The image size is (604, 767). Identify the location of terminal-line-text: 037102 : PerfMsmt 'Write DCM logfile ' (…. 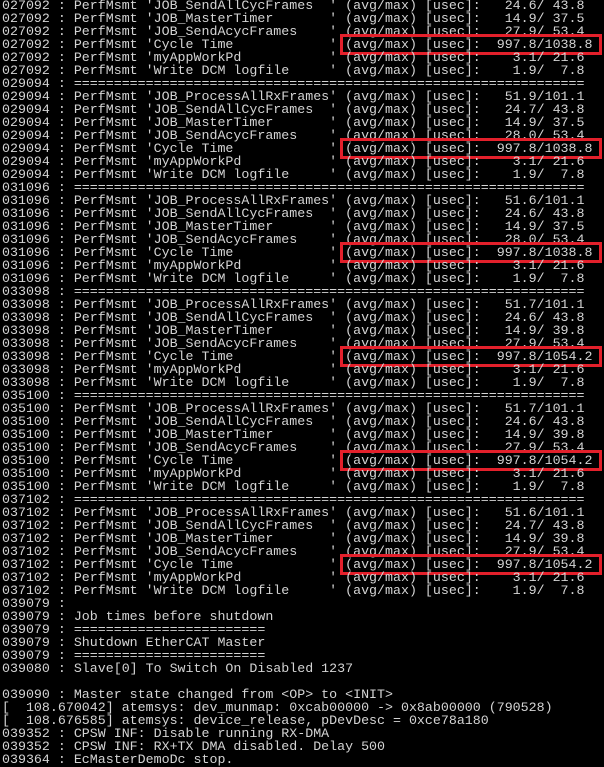
(293, 590).